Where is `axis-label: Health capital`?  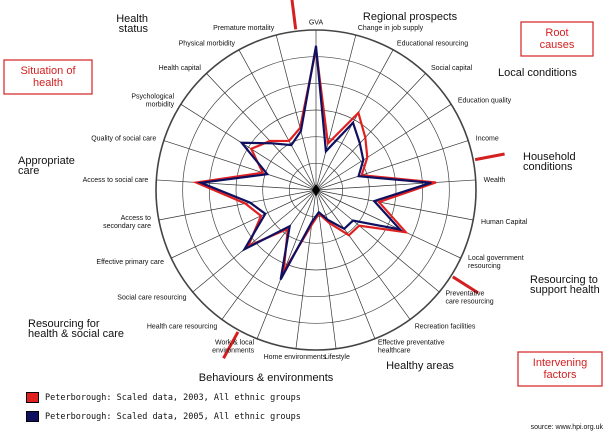
axis-label: Health capital is located at coordinates (180, 68).